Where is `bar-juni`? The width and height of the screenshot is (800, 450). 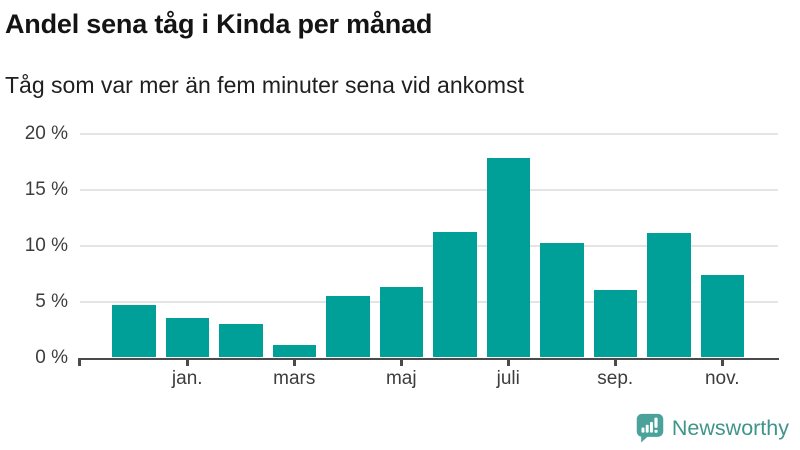 bar-juni is located at coordinates (455, 295).